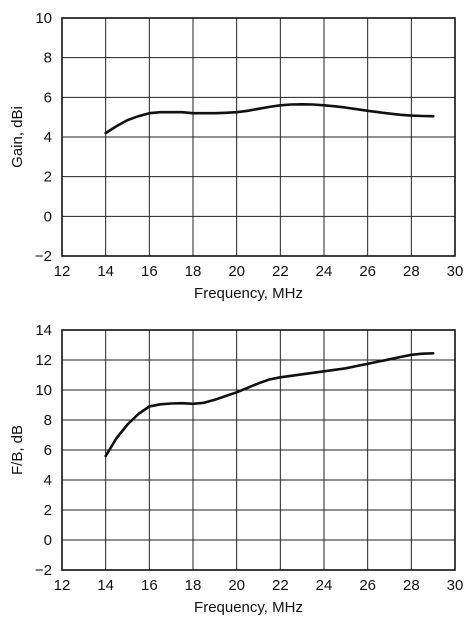 The image size is (476, 626). I want to click on y-axis-title: F/B, dB, so click(17, 450).